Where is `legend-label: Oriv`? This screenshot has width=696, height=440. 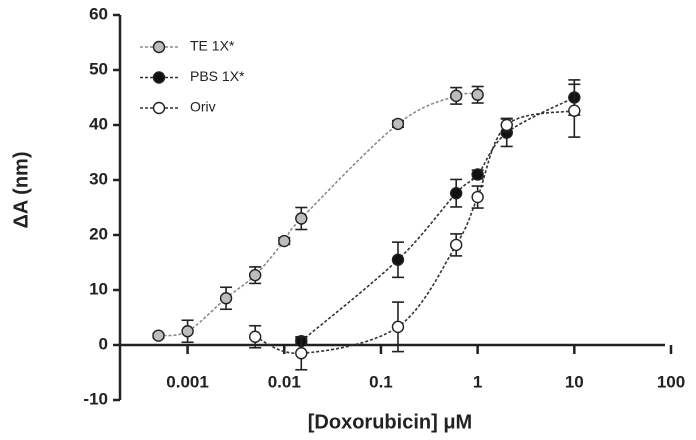 legend-label: Oriv is located at coordinates (203, 107).